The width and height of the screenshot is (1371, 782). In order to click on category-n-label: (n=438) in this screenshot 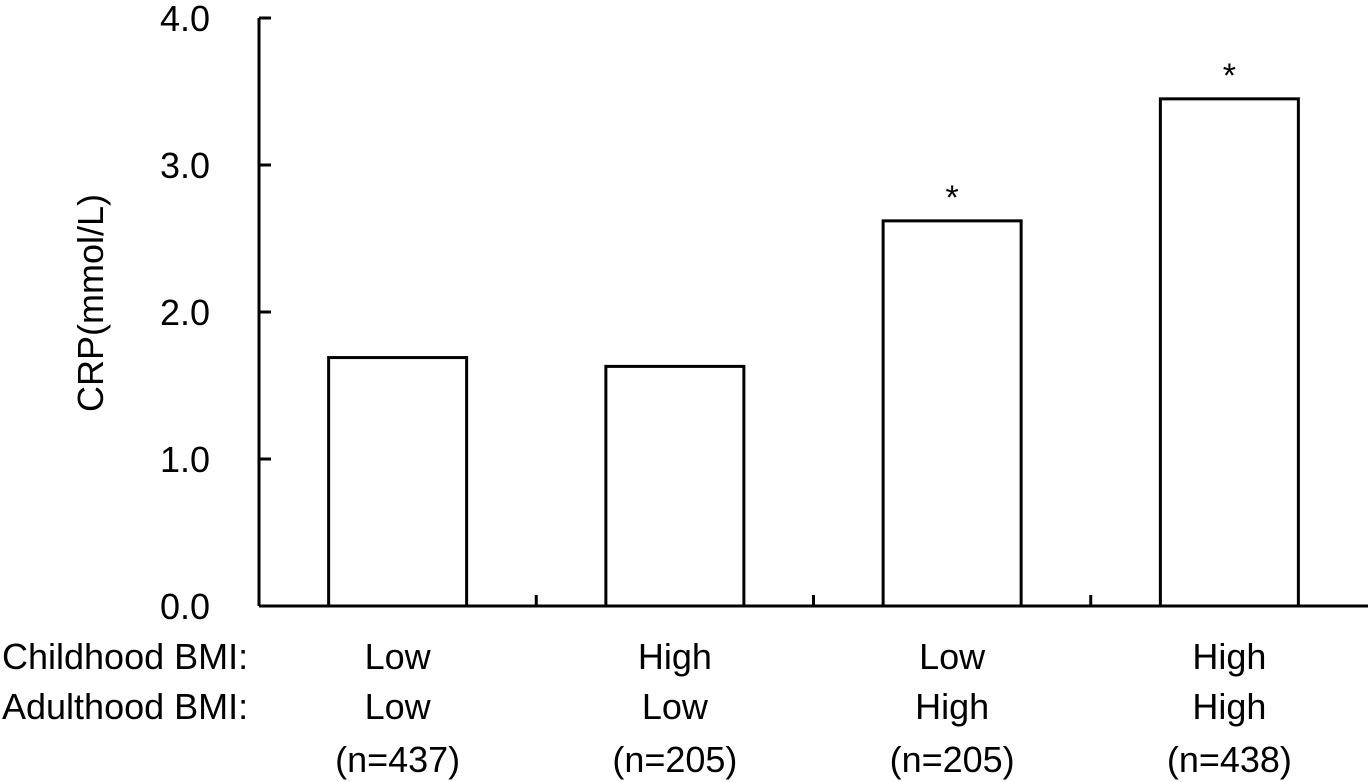, I will do `click(1229, 759)`.